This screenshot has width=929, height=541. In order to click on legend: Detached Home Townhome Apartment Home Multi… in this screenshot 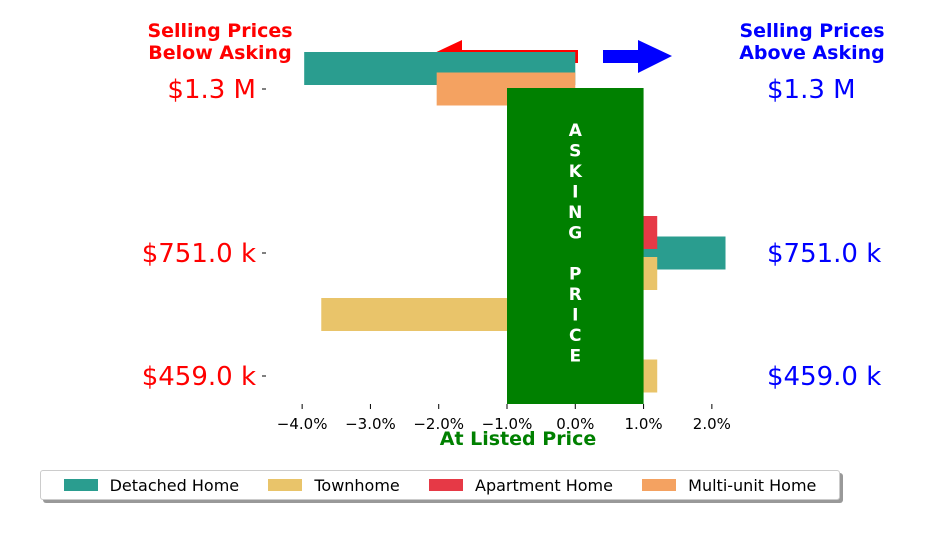, I will do `click(440, 485)`.